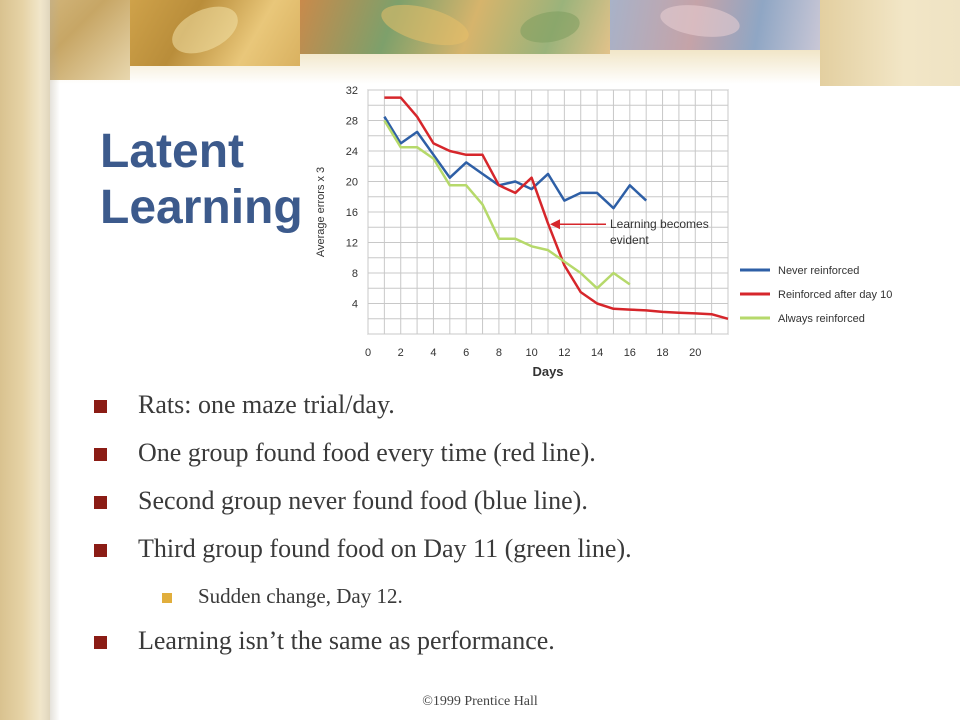 The width and height of the screenshot is (960, 720). What do you see at coordinates (662, 353) in the screenshot?
I see `x-tick-label: 18` at bounding box center [662, 353].